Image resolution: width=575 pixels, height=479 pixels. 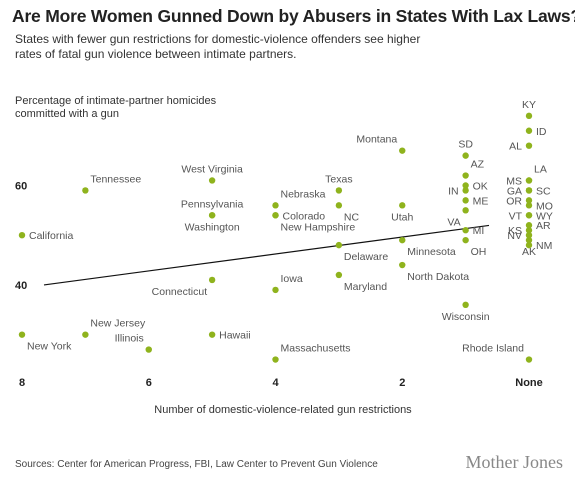 I want to click on point-label-montana: Montana, so click(x=376, y=140).